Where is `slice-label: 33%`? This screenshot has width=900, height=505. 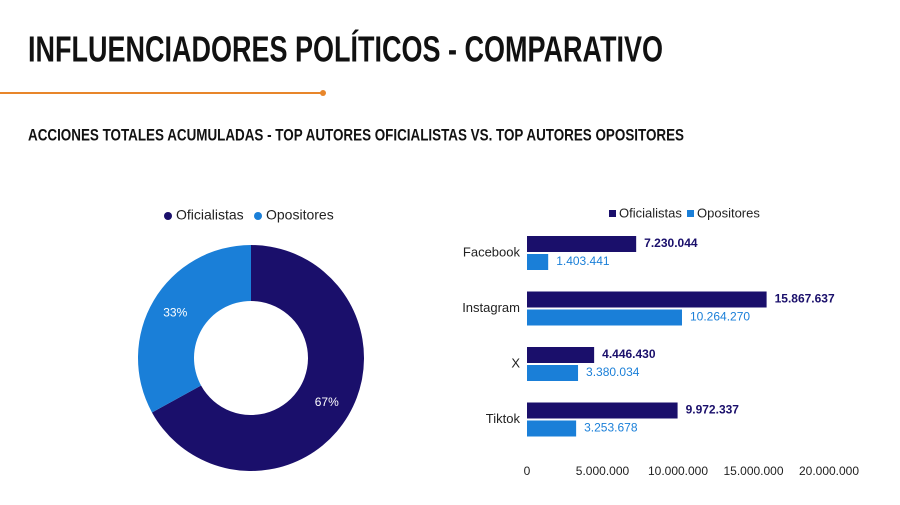 slice-label: 33% is located at coordinates (175, 312).